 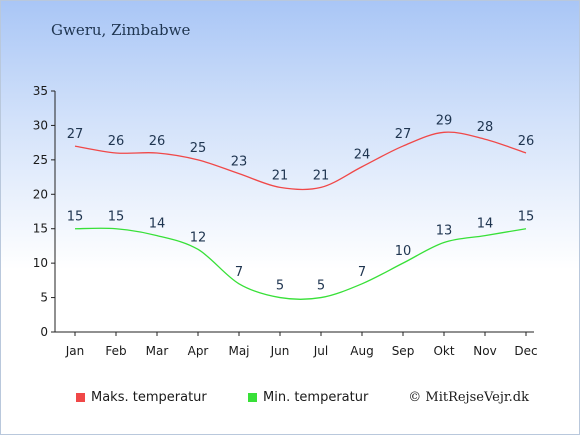 I want to click on chart-title: Gweru, Zimbabwe, so click(x=121, y=30).